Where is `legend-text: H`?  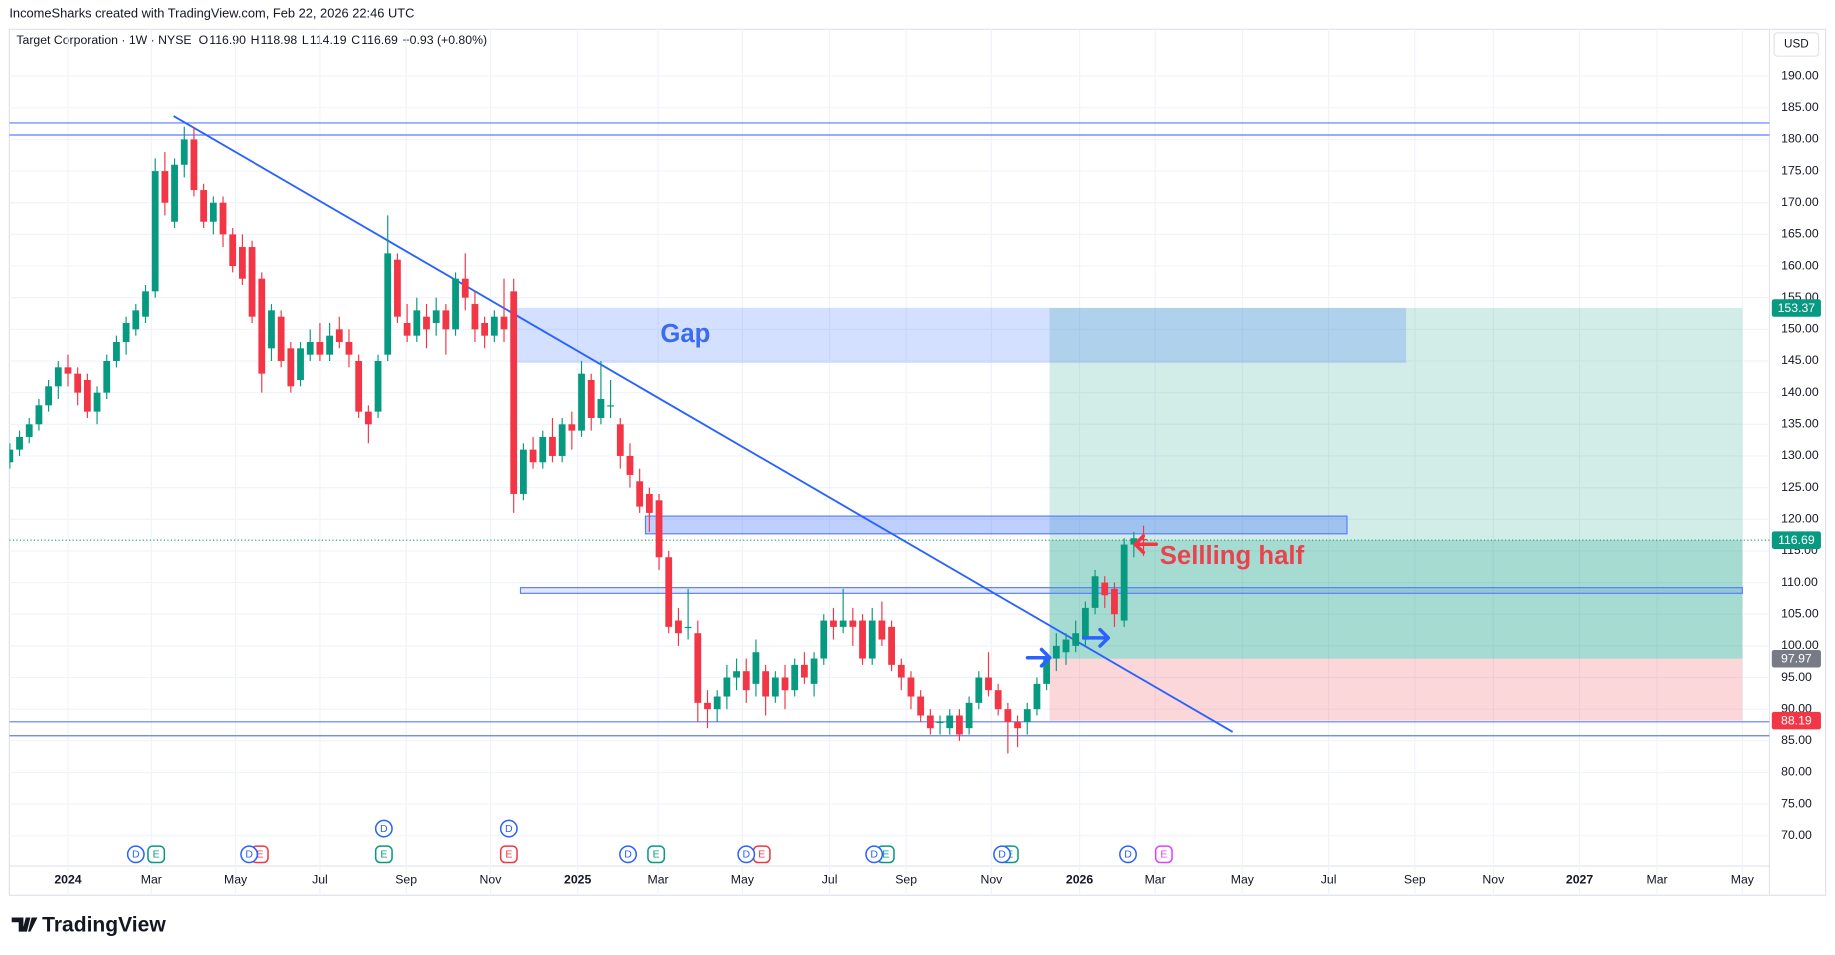 legend-text: H is located at coordinates (255, 40).